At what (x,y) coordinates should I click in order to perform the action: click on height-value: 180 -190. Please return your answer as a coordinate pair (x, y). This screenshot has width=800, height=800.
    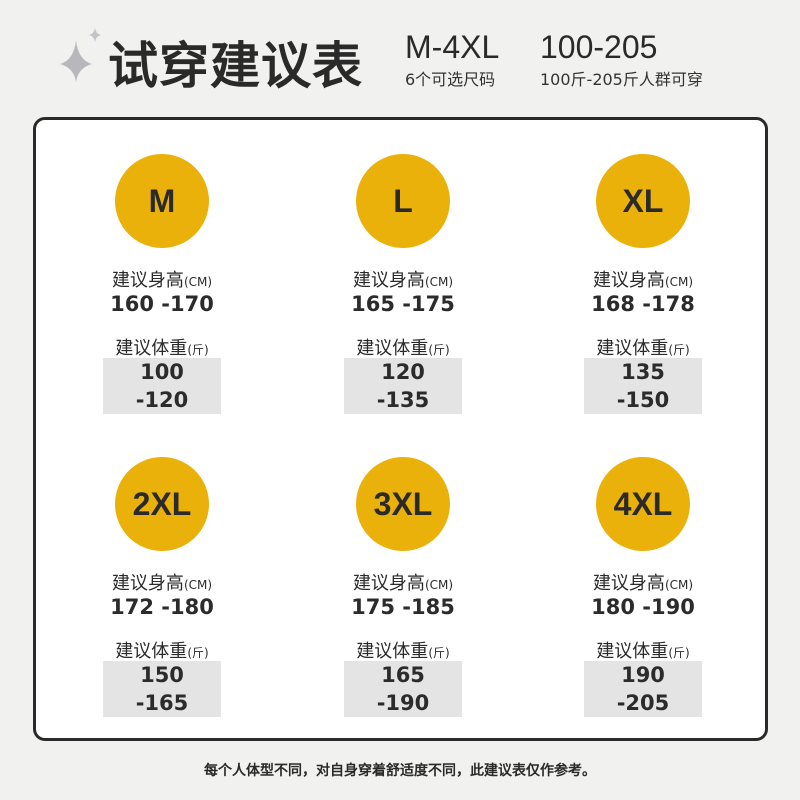
    Looking at the image, I should click on (643, 607).